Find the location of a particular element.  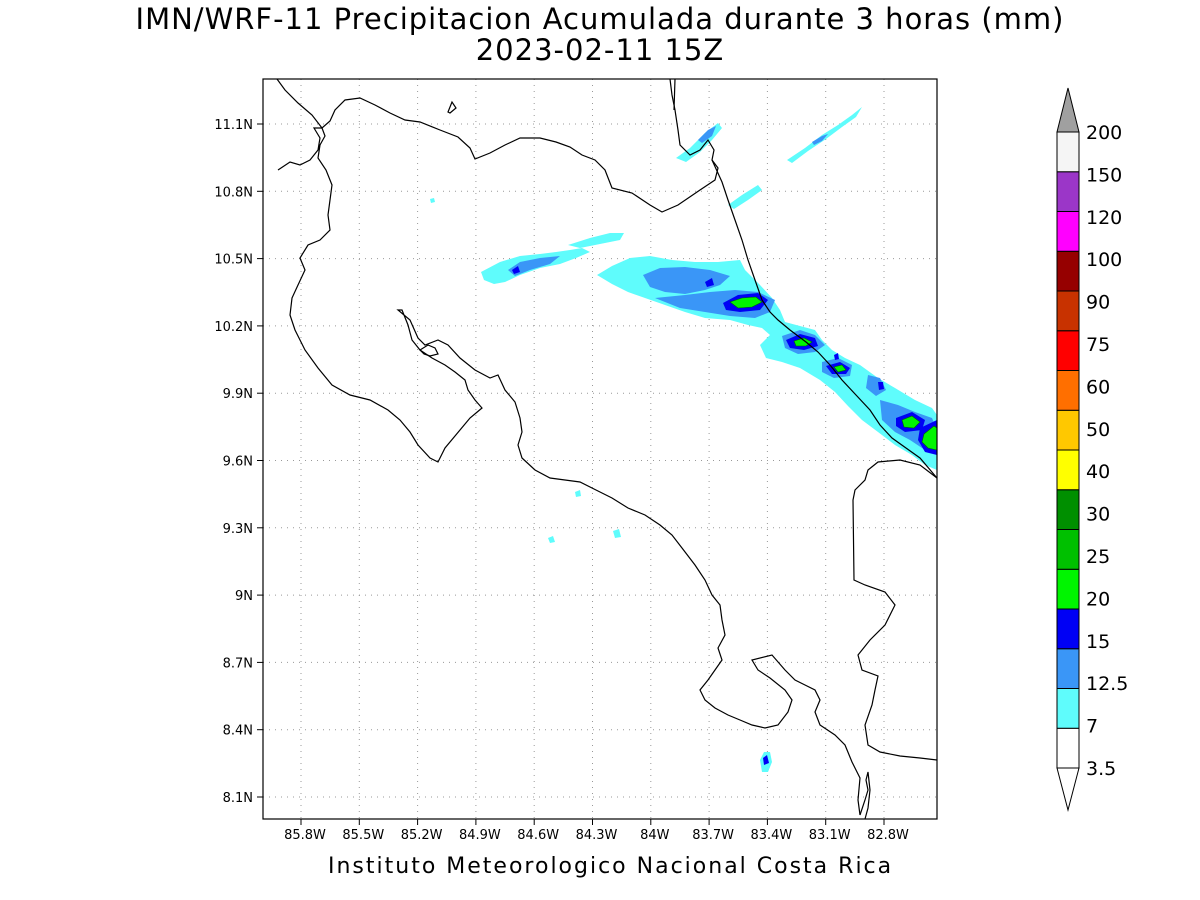

rain-max-central is located at coordinates (746, 302).